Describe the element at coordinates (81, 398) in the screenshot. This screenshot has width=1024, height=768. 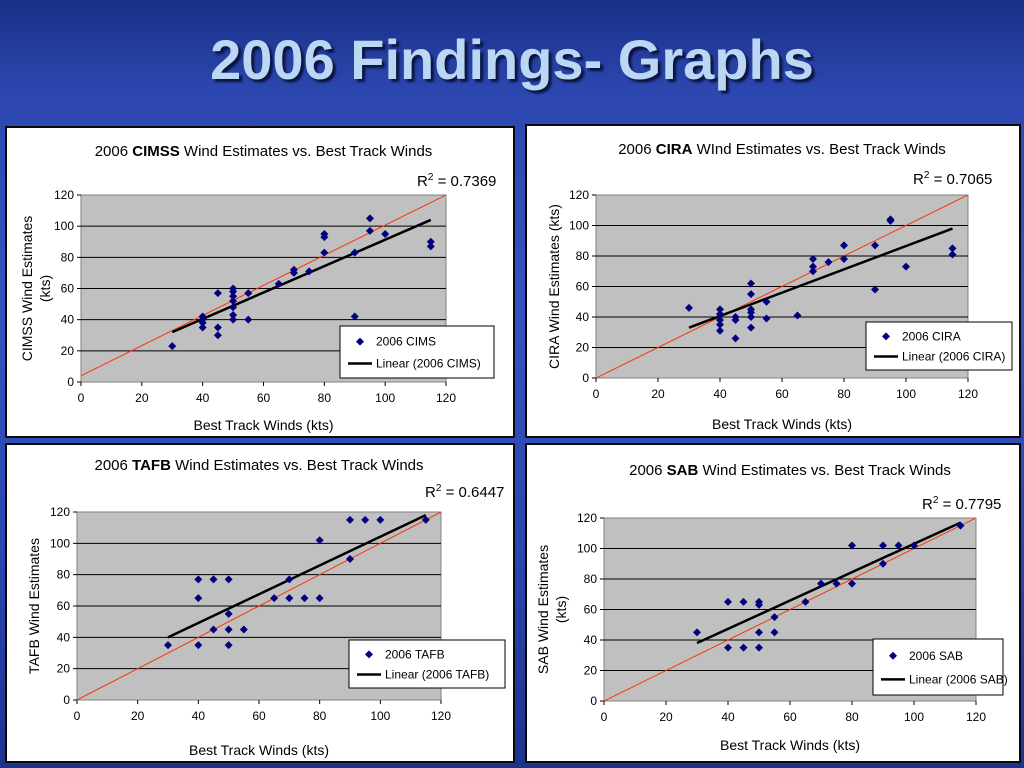
I see `x-tick-label: 0` at that location.